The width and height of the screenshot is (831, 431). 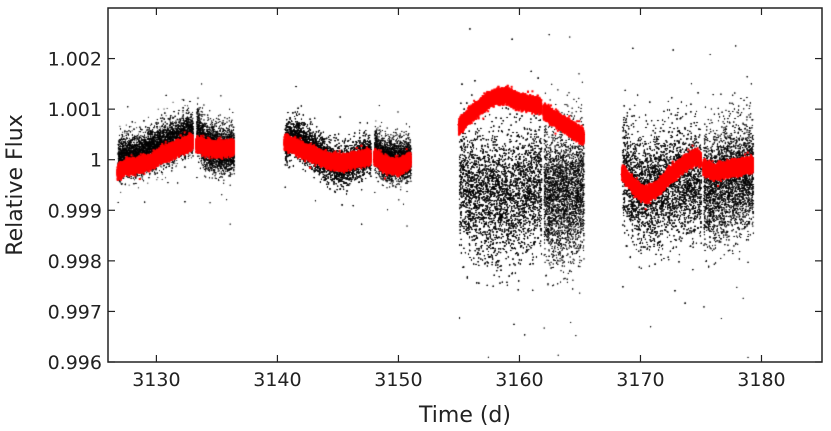 I want to click on y-tick-label: 1.002, so click(x=75, y=60).